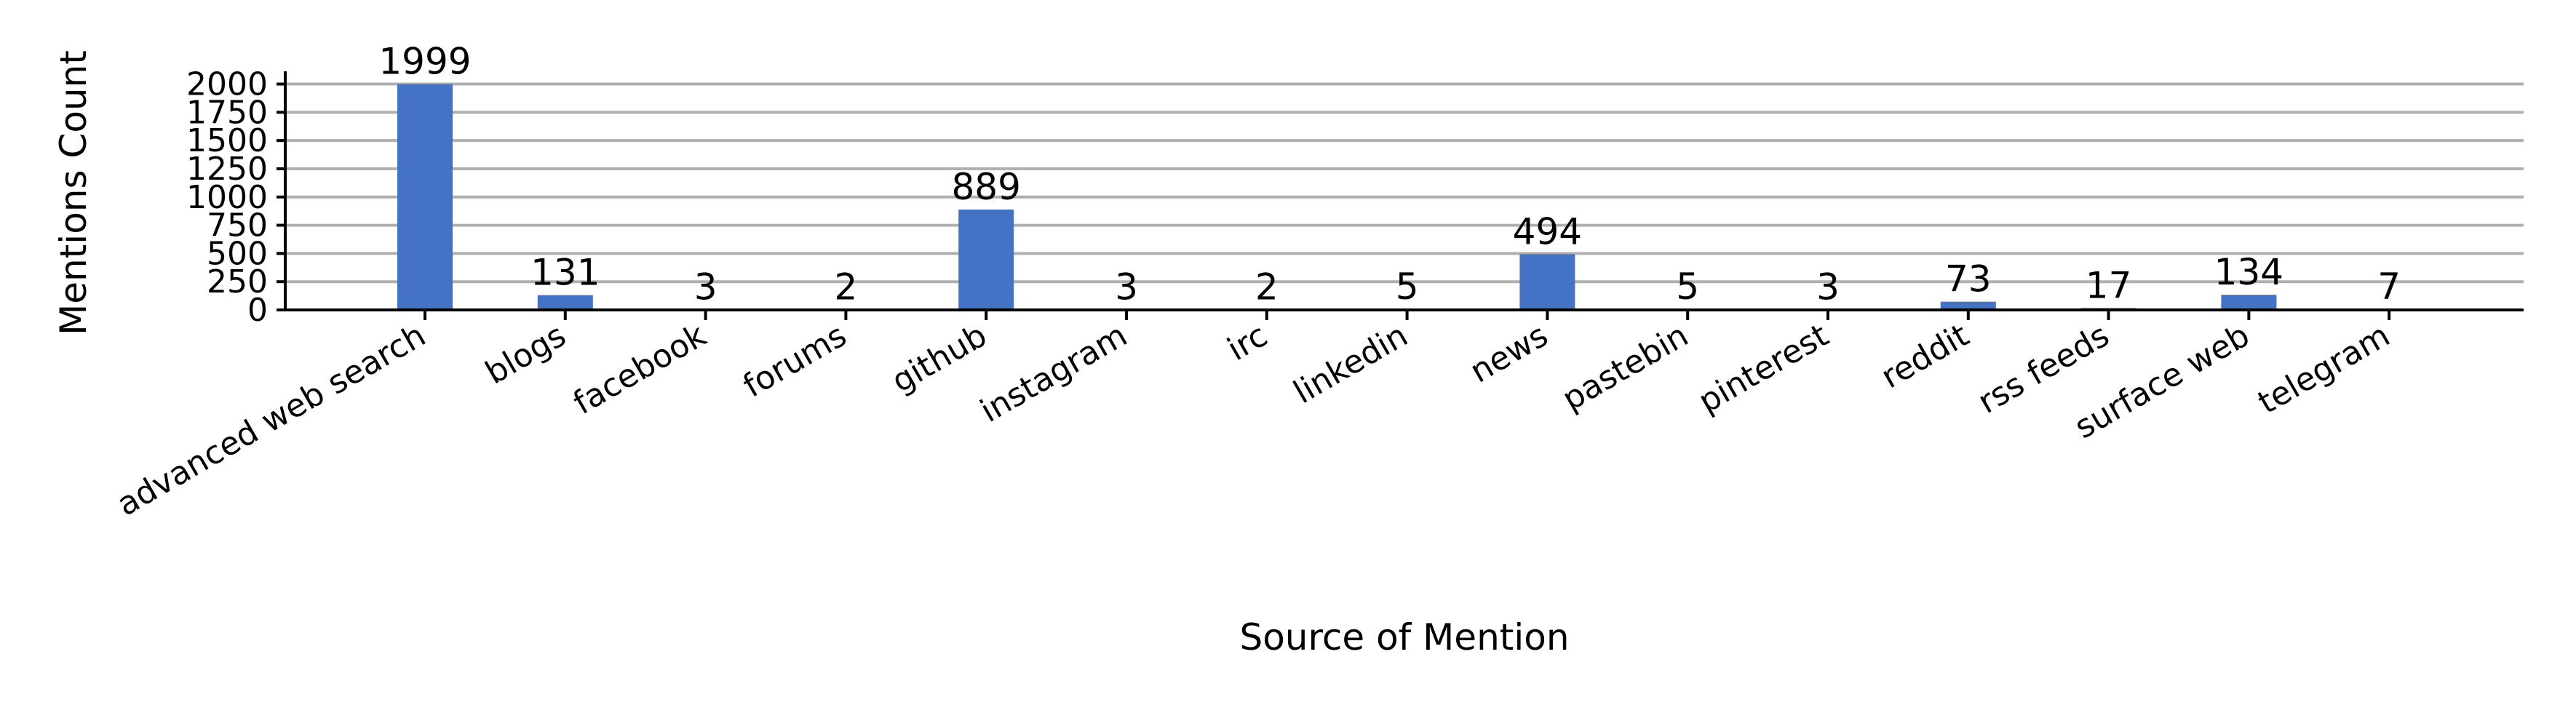  Describe the element at coordinates (1764, 368) in the screenshot. I see `x-tick-label: pinterest` at that location.